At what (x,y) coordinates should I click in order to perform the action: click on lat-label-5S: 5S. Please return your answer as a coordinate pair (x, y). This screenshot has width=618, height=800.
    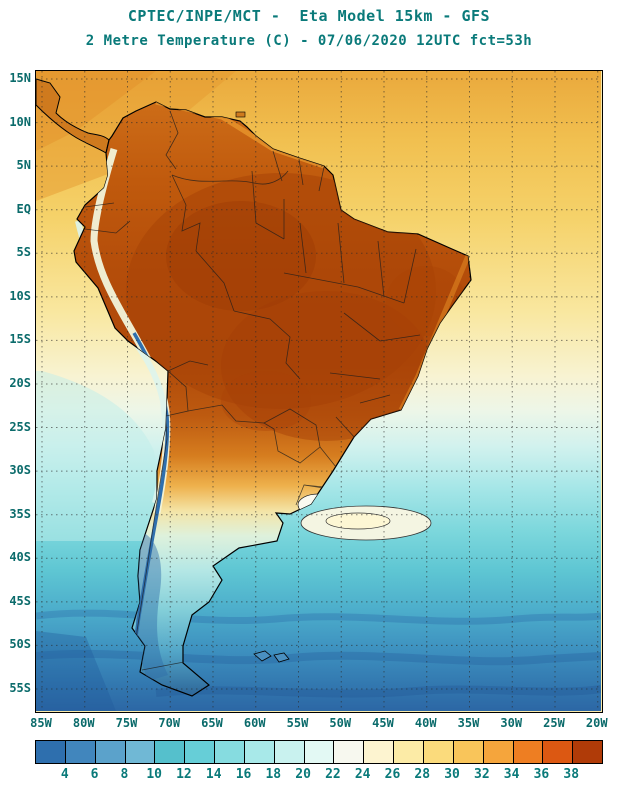
    Looking at the image, I should click on (23, 252).